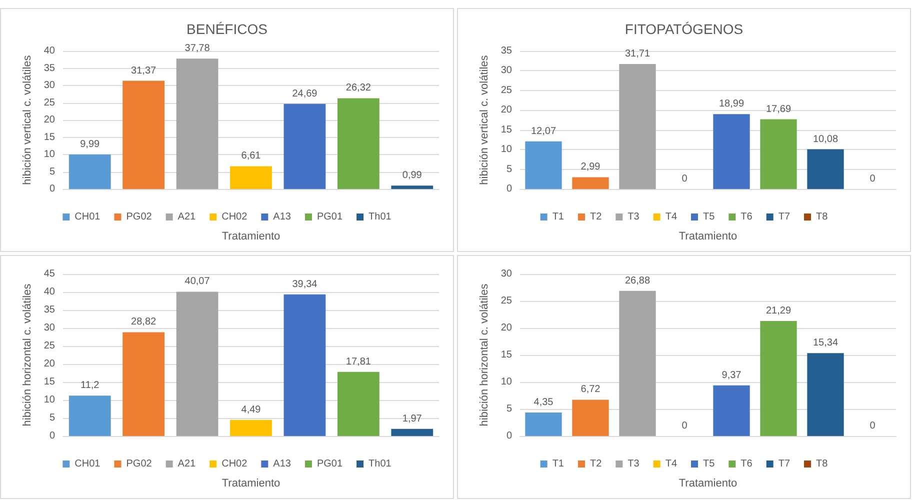 This screenshot has width=913, height=501. Describe the element at coordinates (251, 156) in the screenshot. I see `data-label: 6,61` at that location.